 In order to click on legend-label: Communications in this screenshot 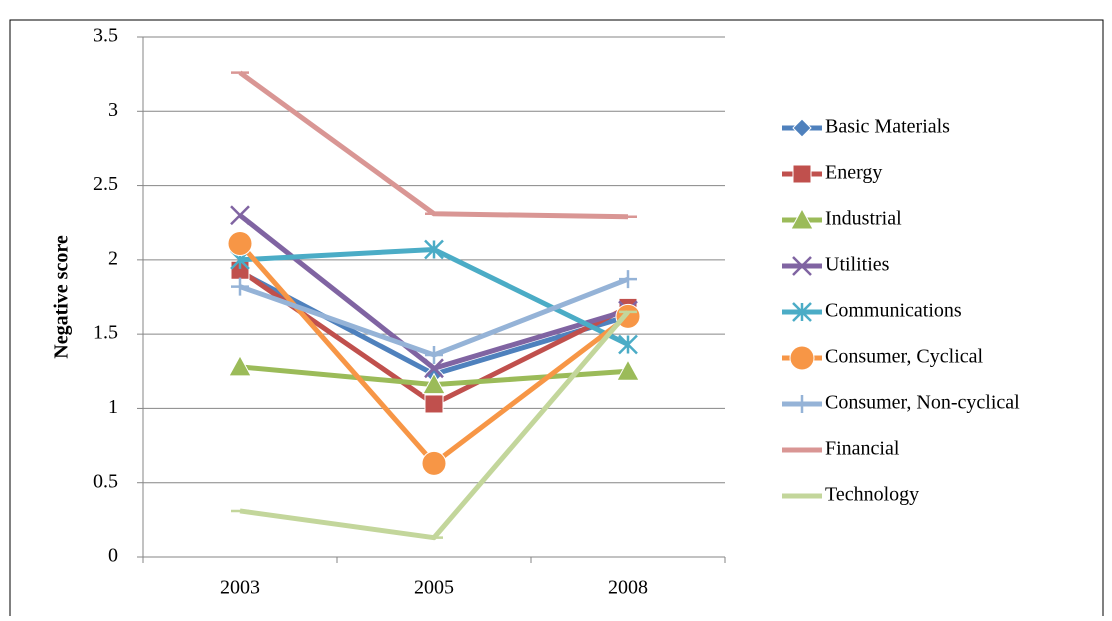, I will do `click(893, 311)`.